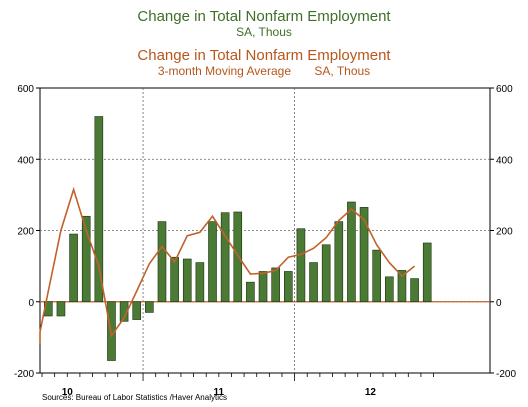 The image size is (528, 407). Describe the element at coordinates (68, 392) in the screenshot. I see `x-tick-label: 10` at that location.